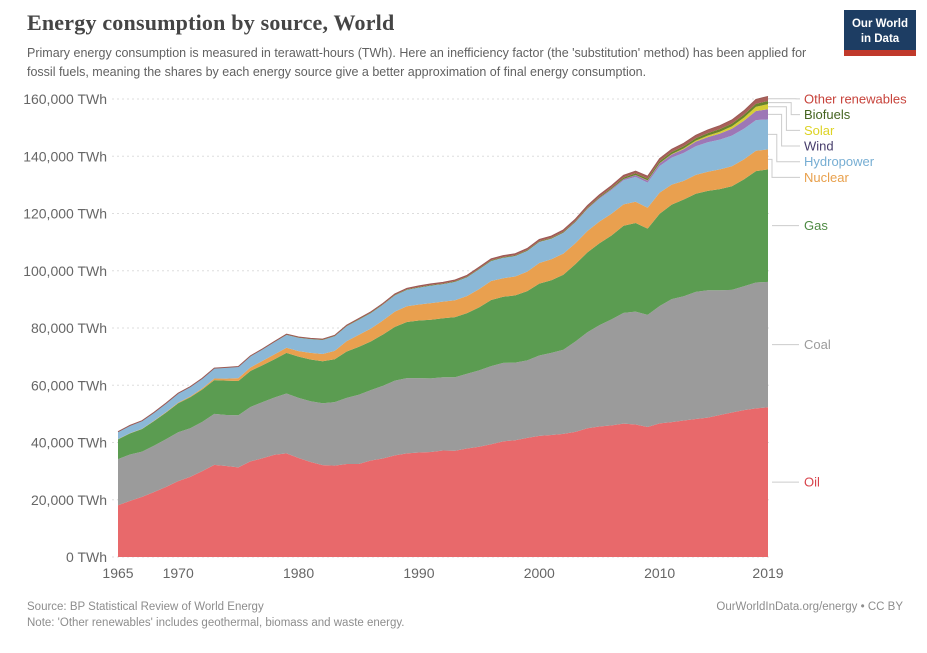  What do you see at coordinates (65, 156) in the screenshot?
I see `y-tick-label: 140,000 TWh` at bounding box center [65, 156].